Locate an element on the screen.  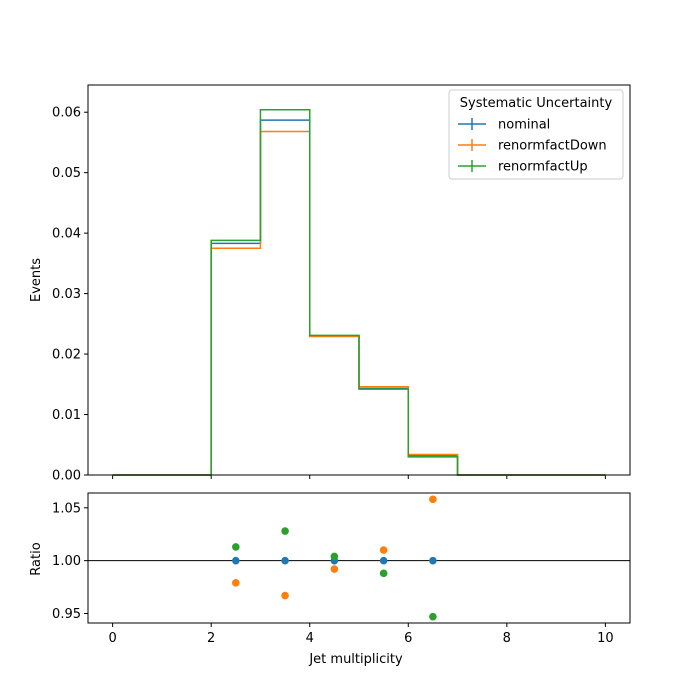
events-y-tick-label: 0.02 is located at coordinates (66, 355).